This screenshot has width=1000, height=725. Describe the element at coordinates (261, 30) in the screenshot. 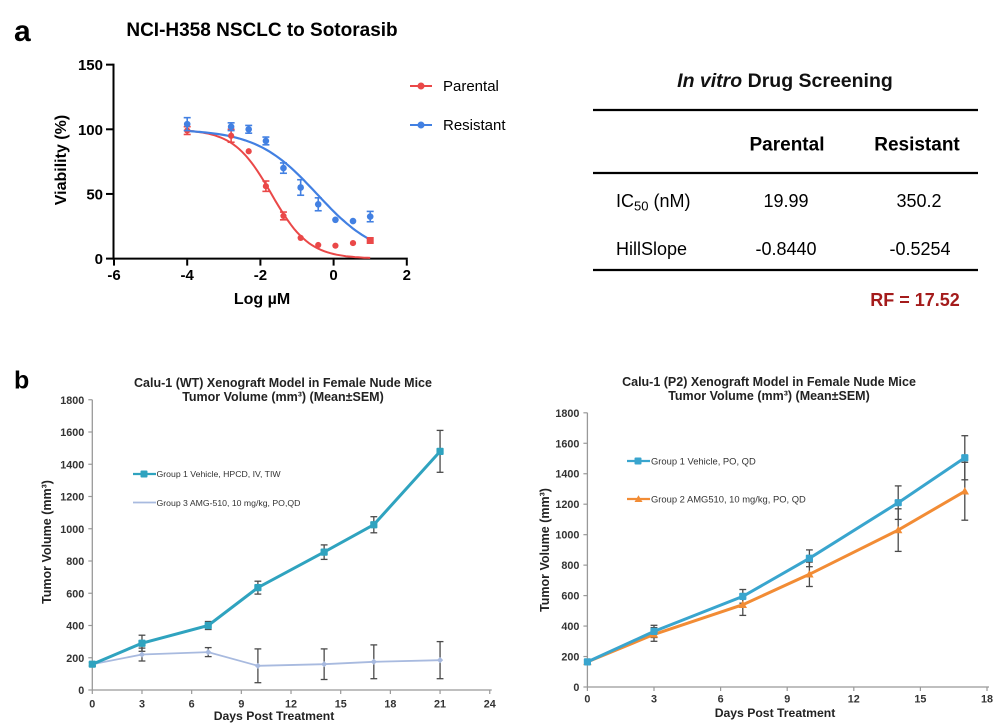

I see `svg-text: NCI-H358 NSCLC to Sotorasib` at that location.